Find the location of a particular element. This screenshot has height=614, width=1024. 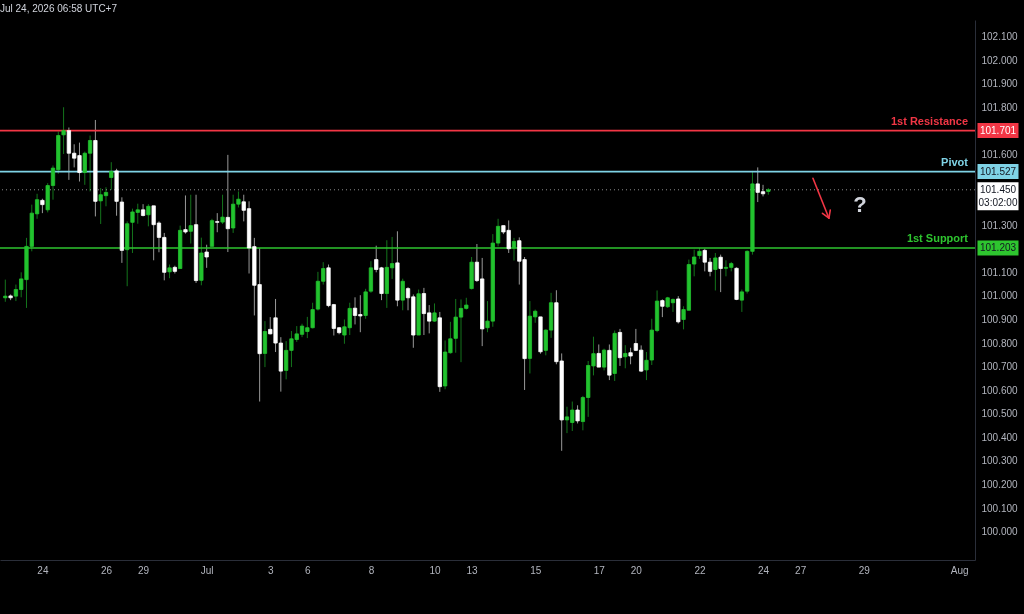

x-tick-label: 13 is located at coordinates (472, 570).